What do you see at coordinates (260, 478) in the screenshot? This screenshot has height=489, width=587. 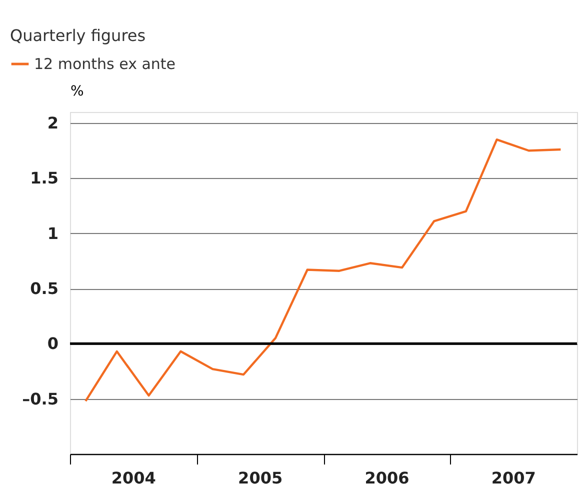 I see `x-tick-label: 2005` at bounding box center [260, 478].